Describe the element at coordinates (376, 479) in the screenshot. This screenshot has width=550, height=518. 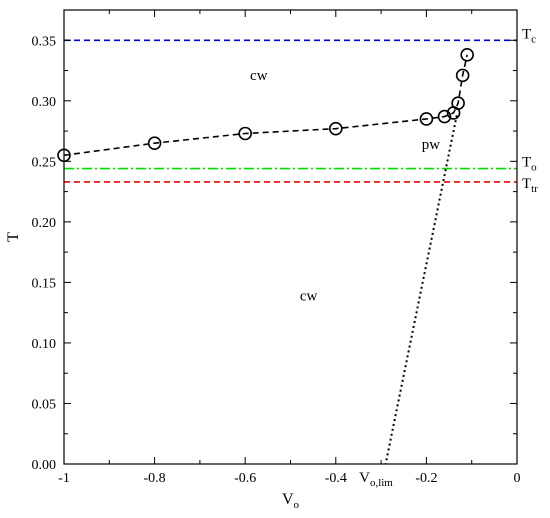
I see `vo-lim-label: Vo,lim` at that location.